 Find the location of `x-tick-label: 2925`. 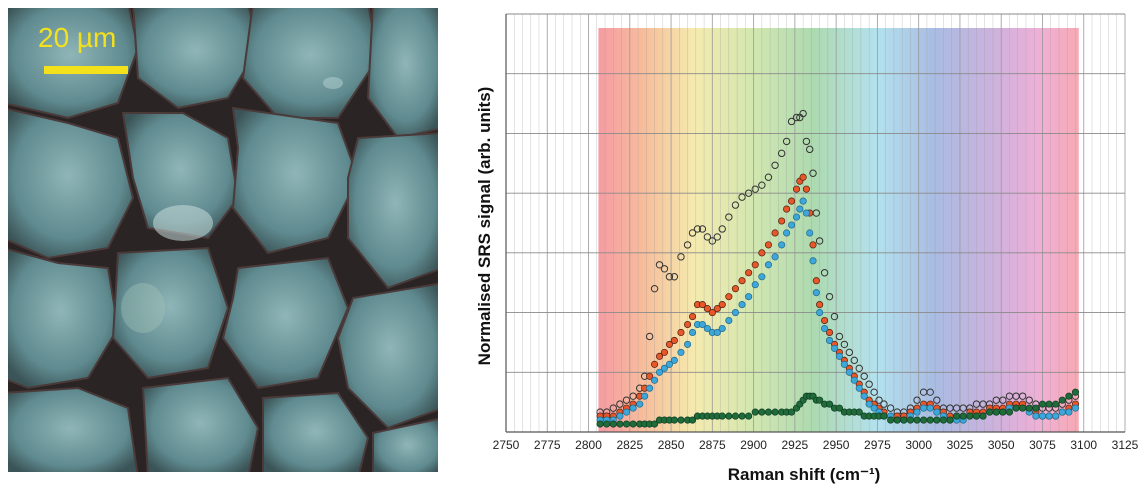

x-tick-label: 2925 is located at coordinates (795, 445).